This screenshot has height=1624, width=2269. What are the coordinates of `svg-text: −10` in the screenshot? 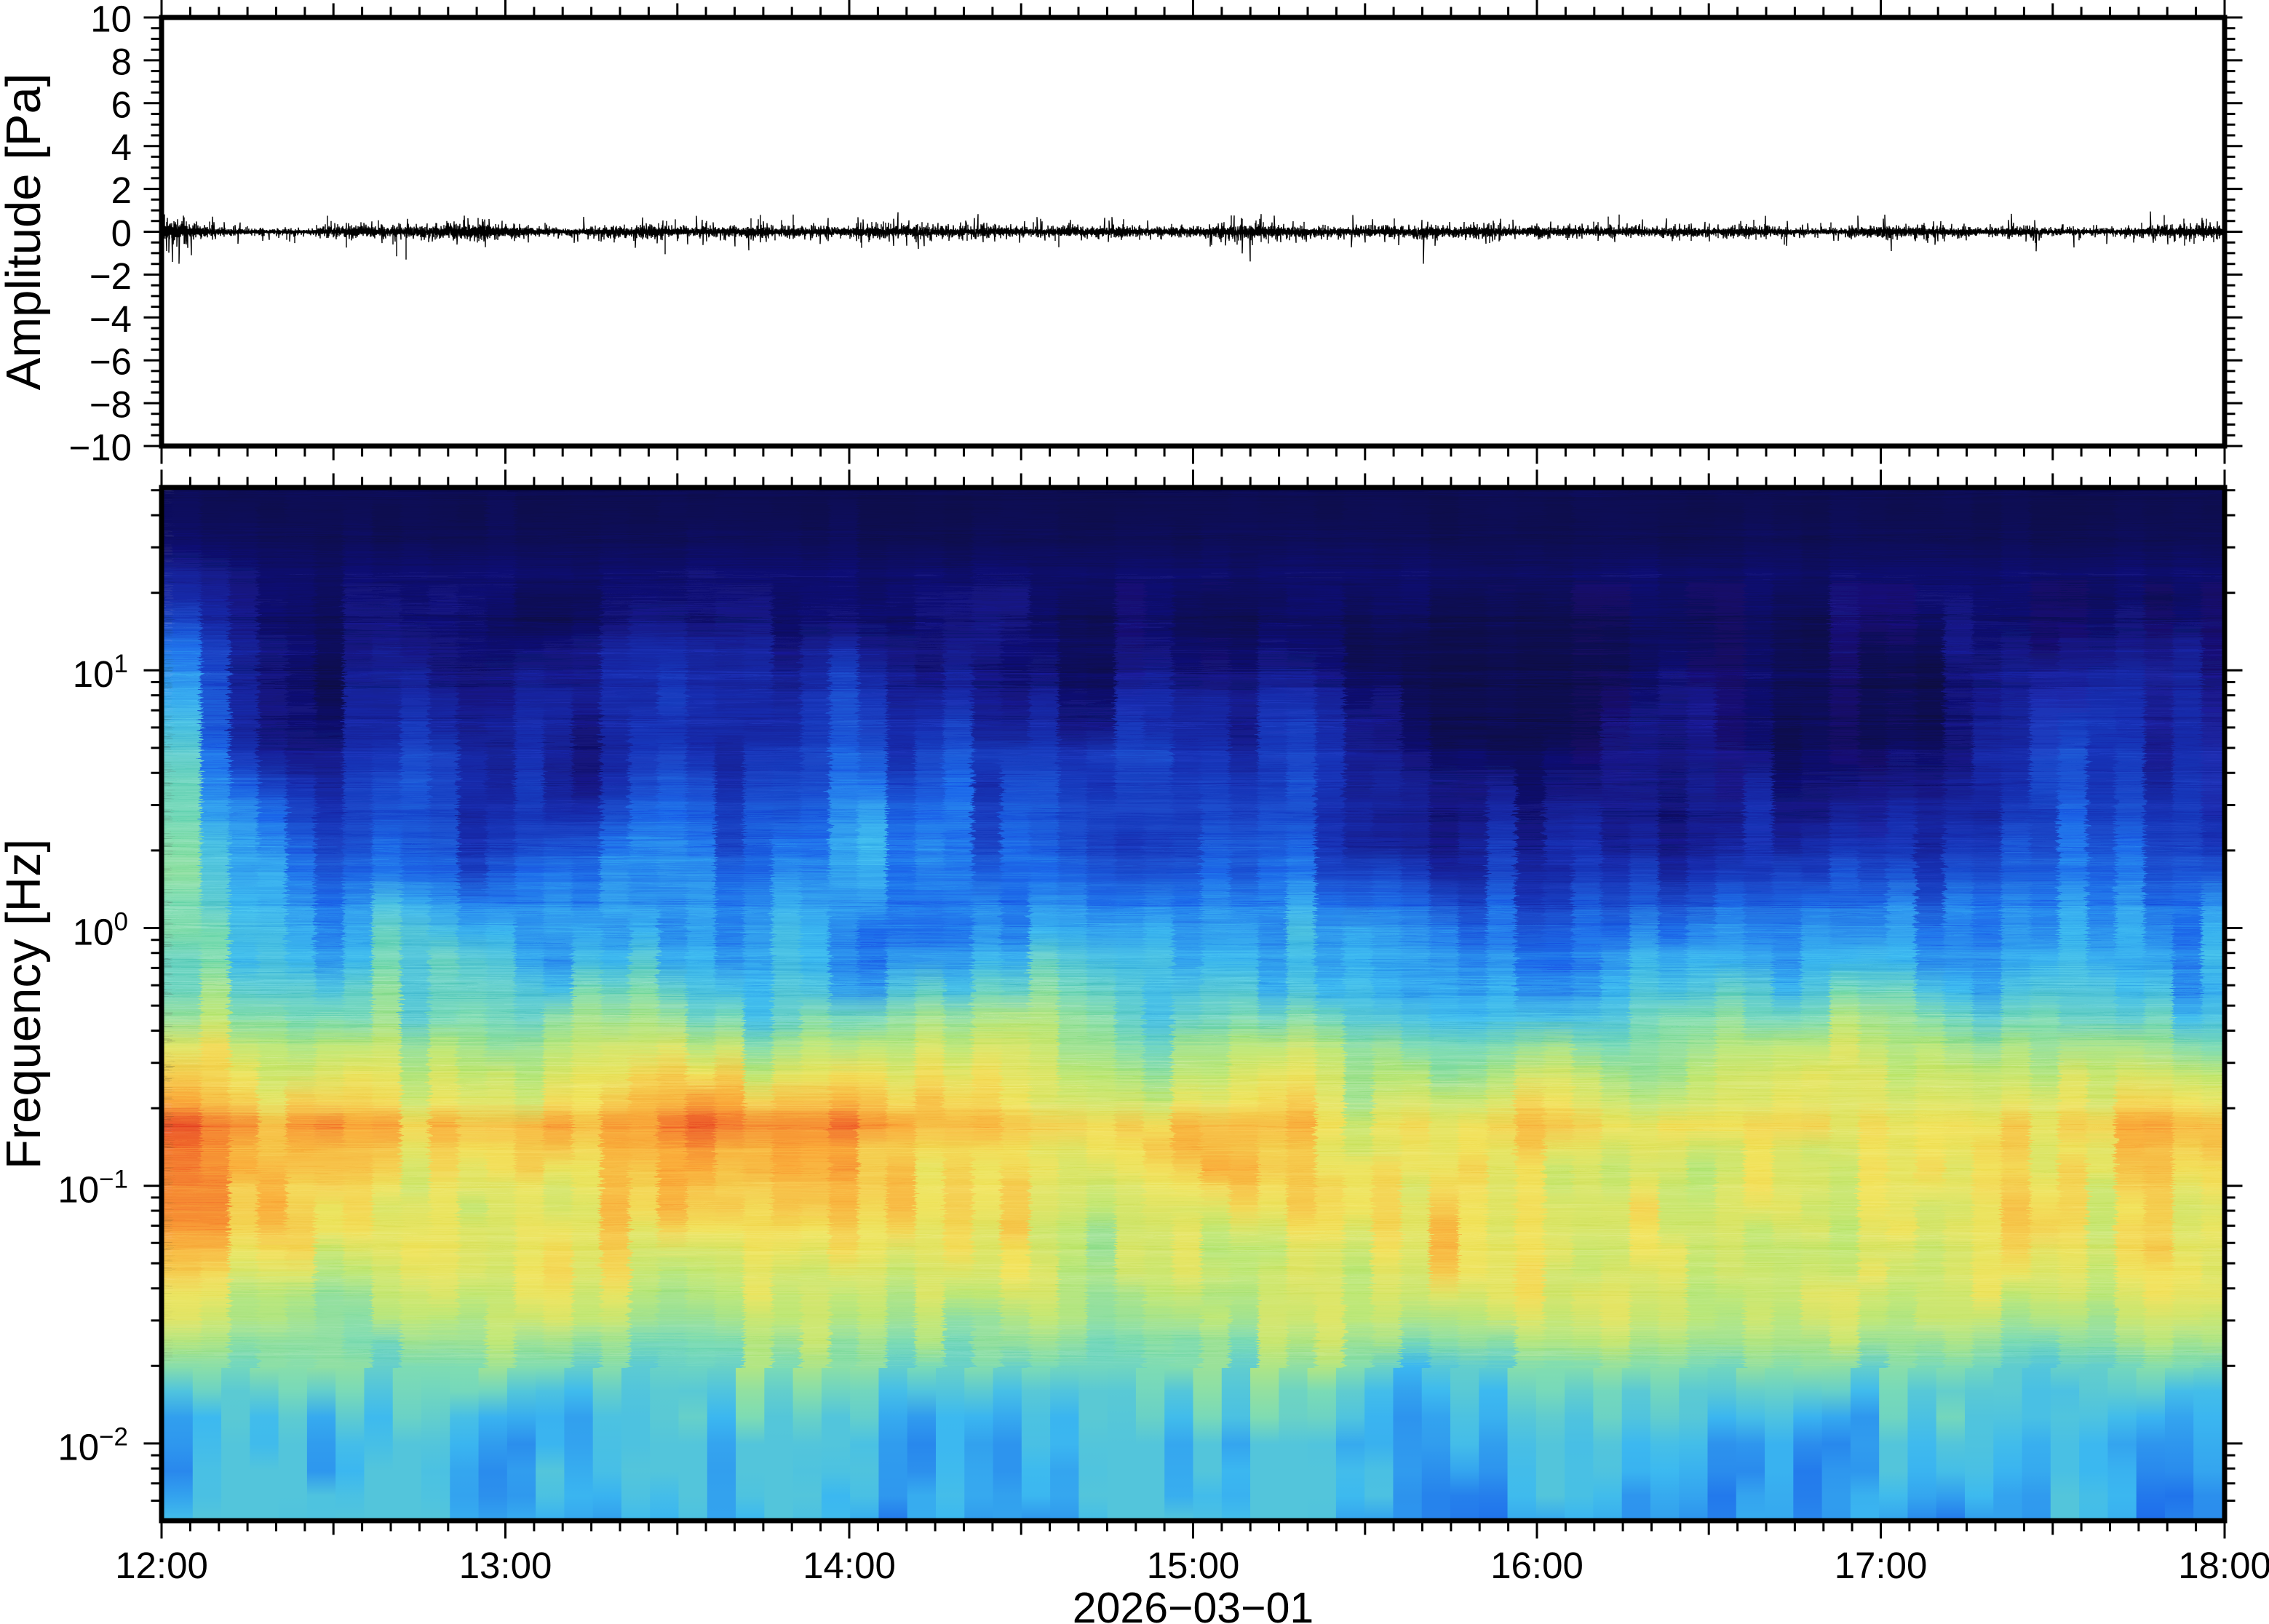 It's located at (100, 448).